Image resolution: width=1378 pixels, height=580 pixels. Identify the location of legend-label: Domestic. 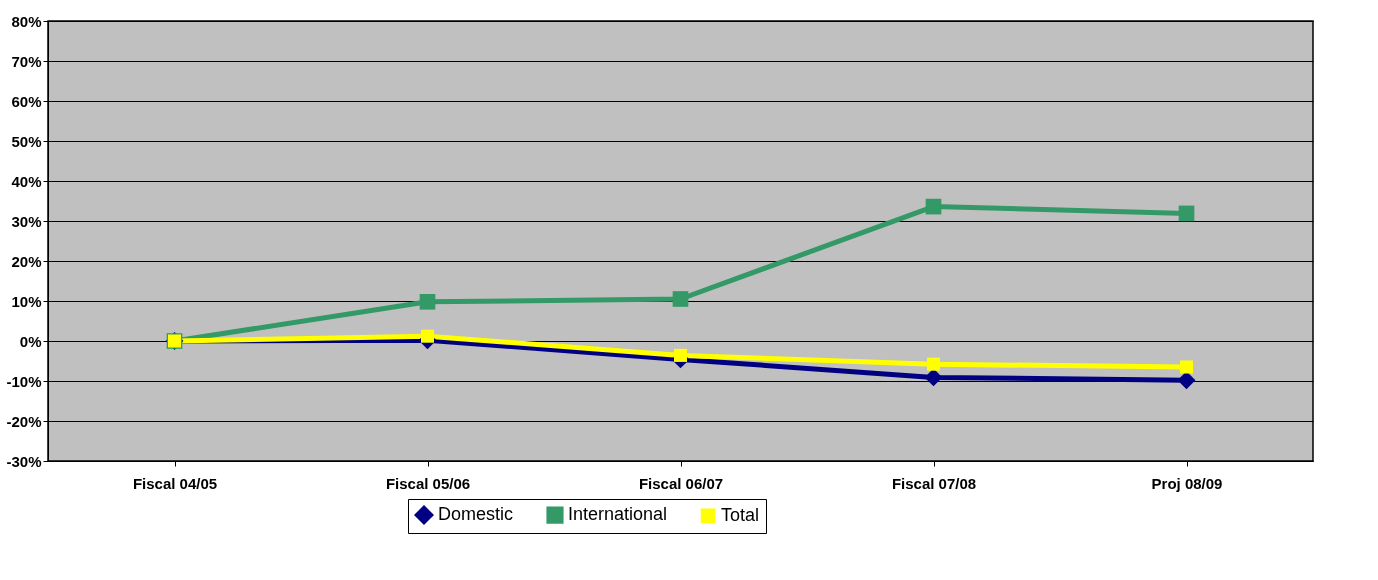
(476, 514).